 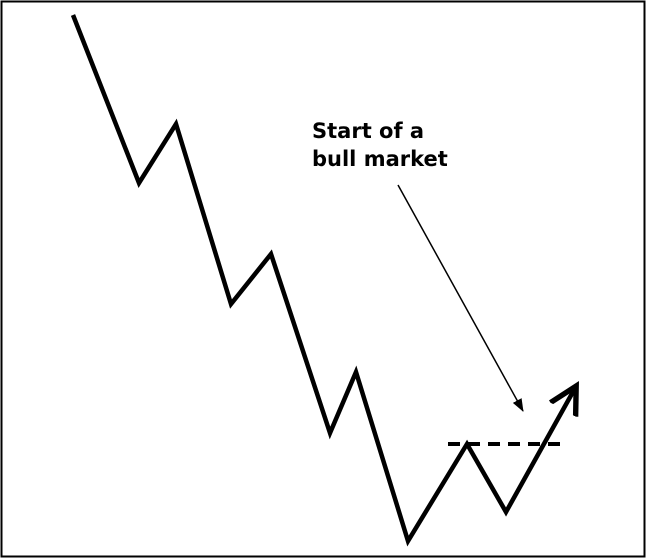 I want to click on annotation-line: Start of a, so click(x=368, y=131).